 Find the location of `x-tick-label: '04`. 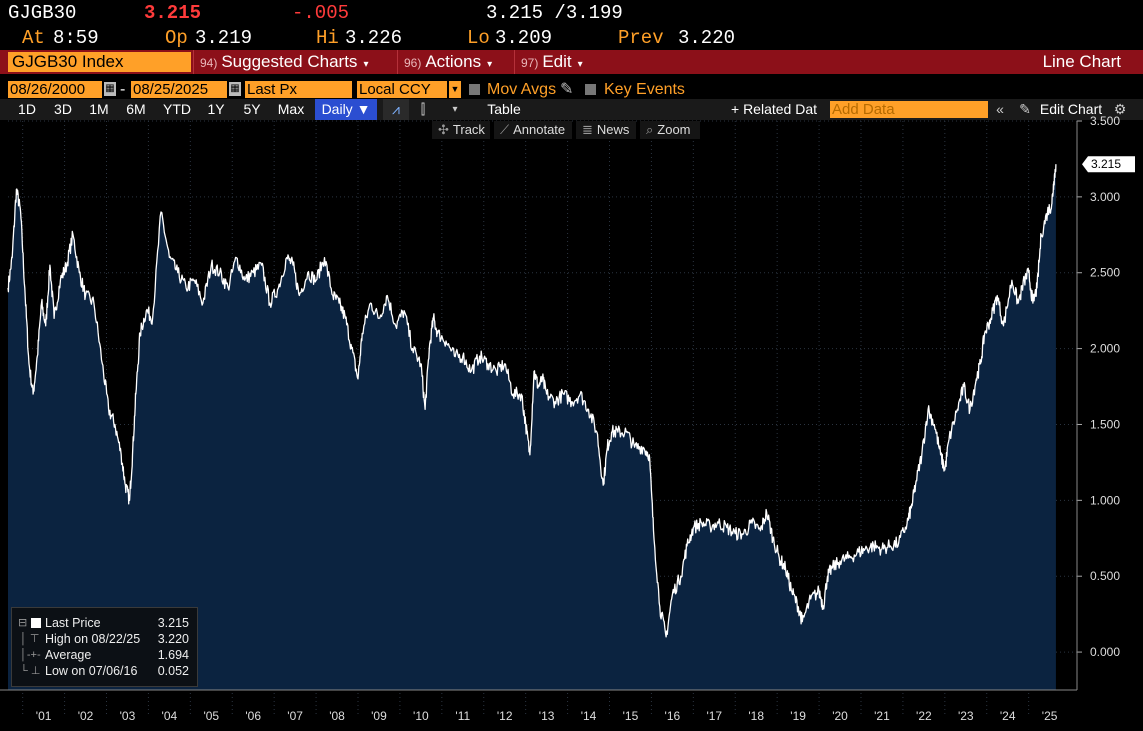

x-tick-label: '04 is located at coordinates (170, 716).